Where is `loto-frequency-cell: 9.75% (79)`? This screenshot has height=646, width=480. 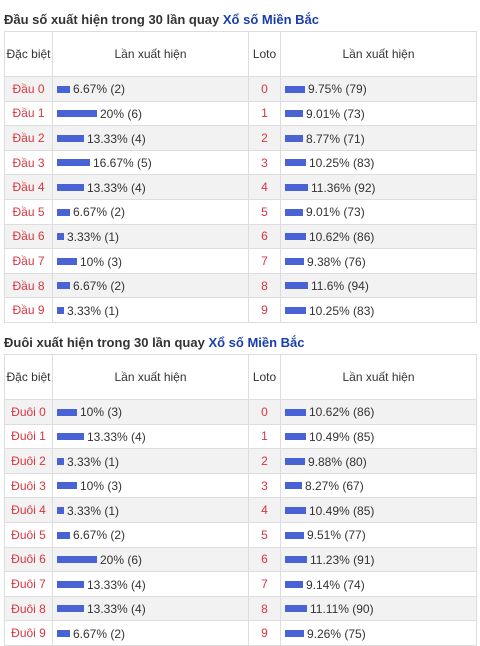 loto-frequency-cell: 9.75% (79) is located at coordinates (379, 89).